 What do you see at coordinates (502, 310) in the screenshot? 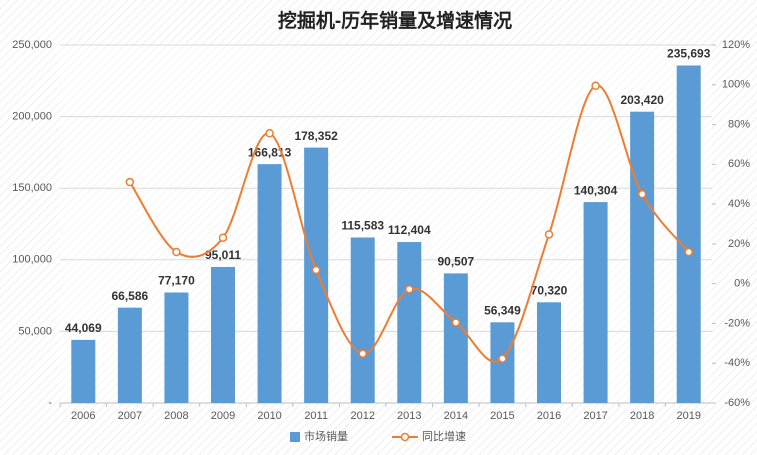
I see `value-label: 56,349` at bounding box center [502, 310].